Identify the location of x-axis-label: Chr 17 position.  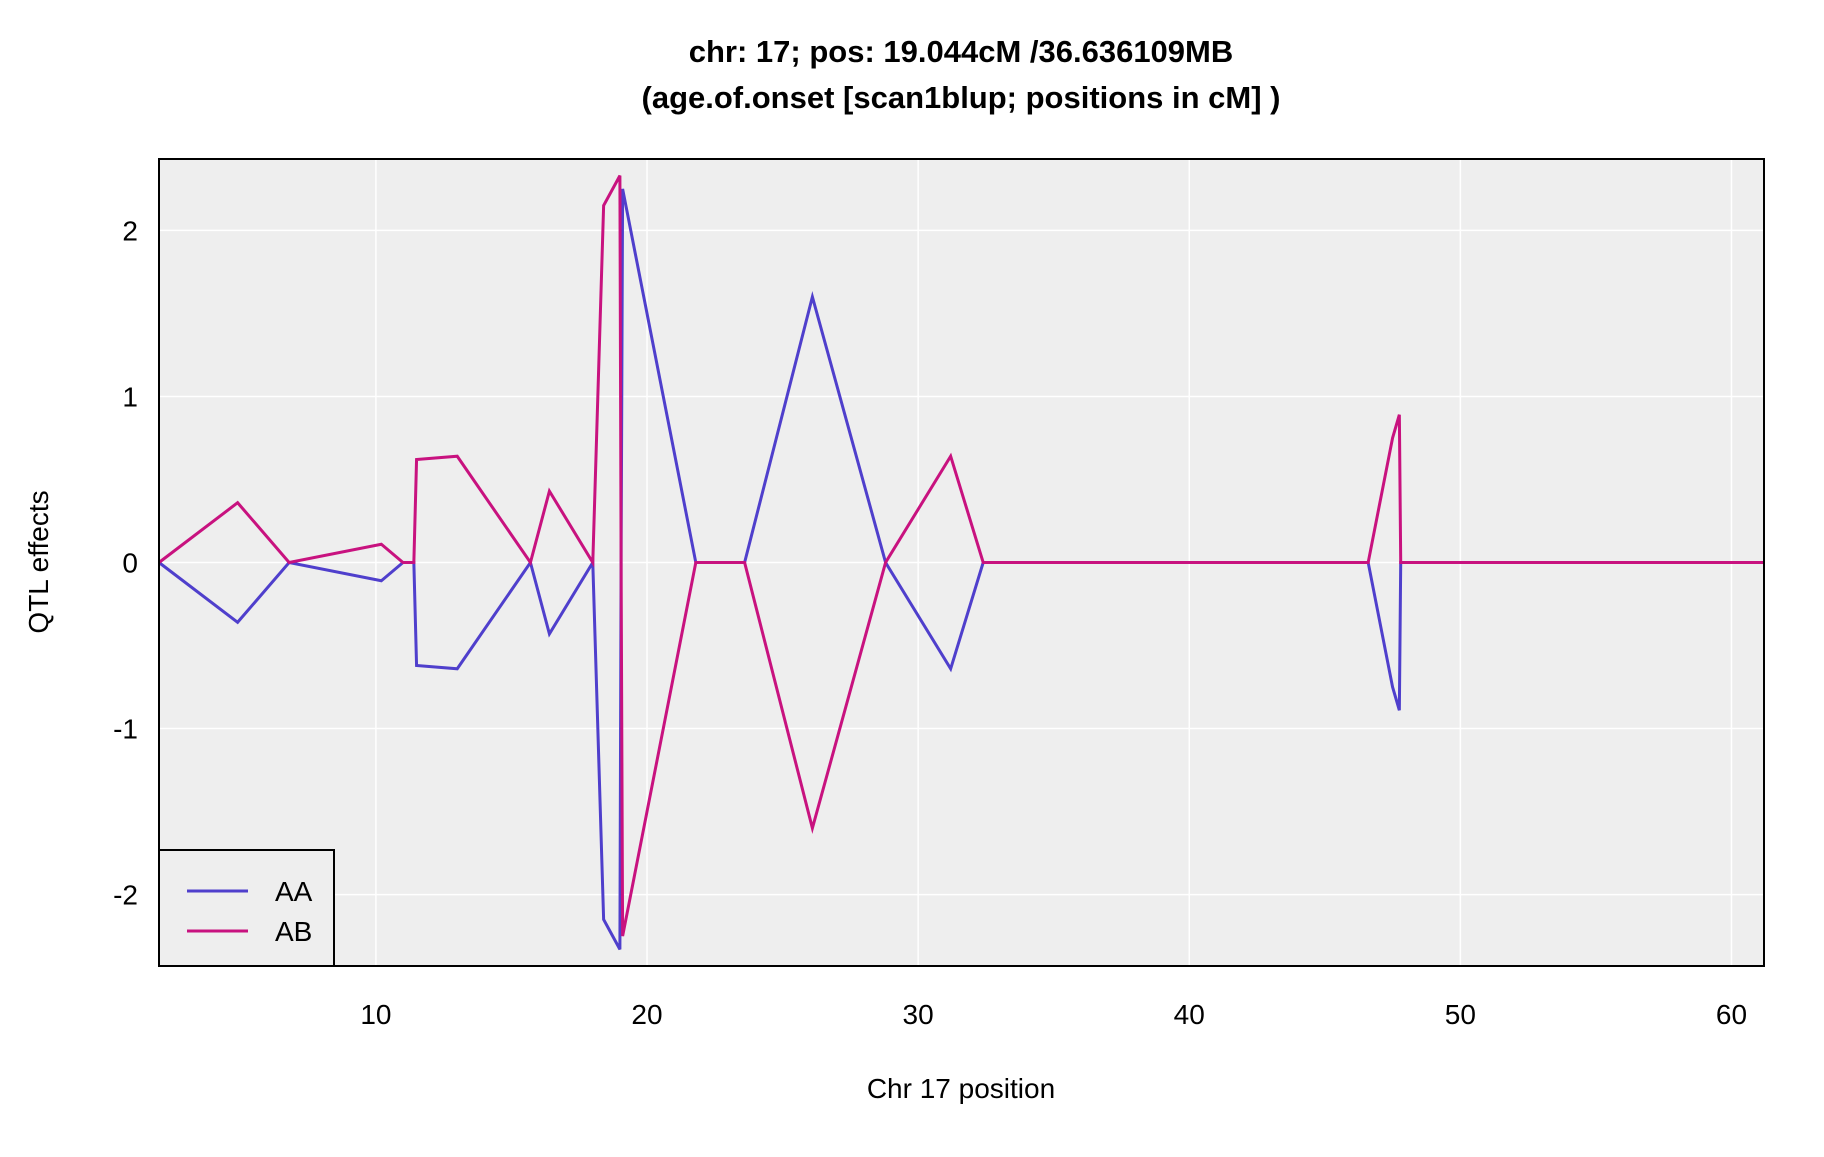
(961, 1088).